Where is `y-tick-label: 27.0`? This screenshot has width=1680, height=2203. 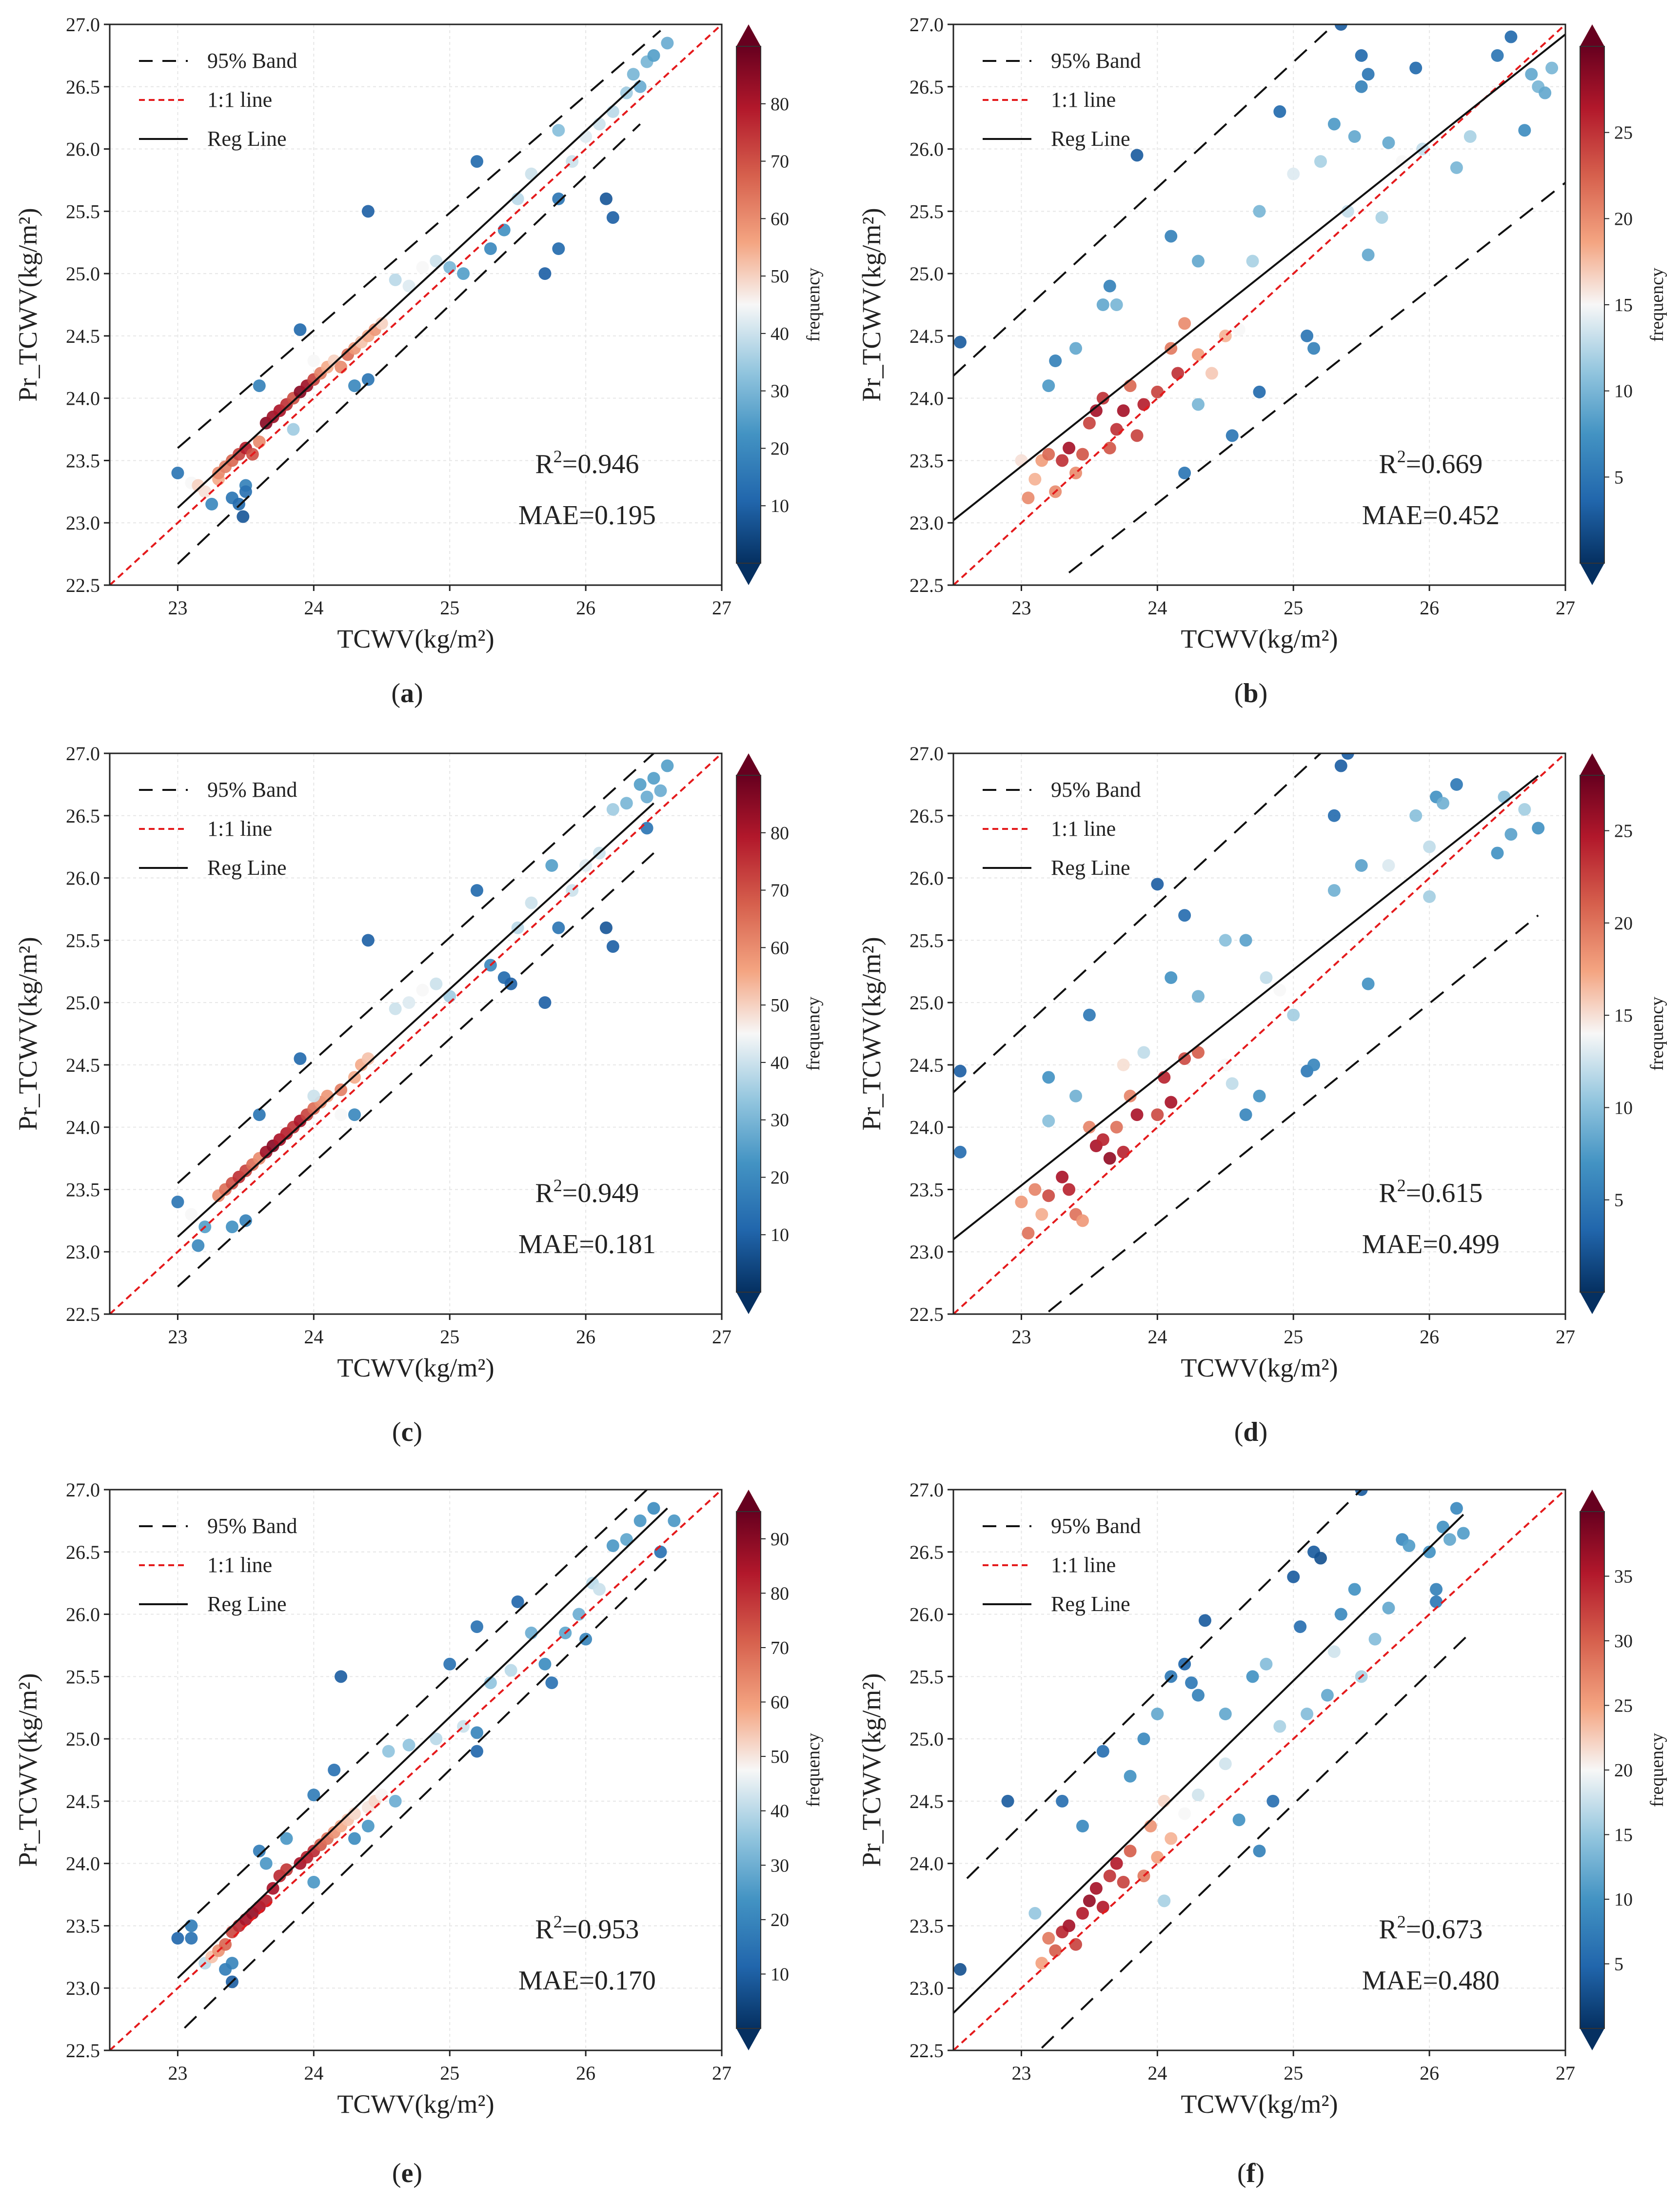
y-tick-label: 27.0 is located at coordinates (83, 25).